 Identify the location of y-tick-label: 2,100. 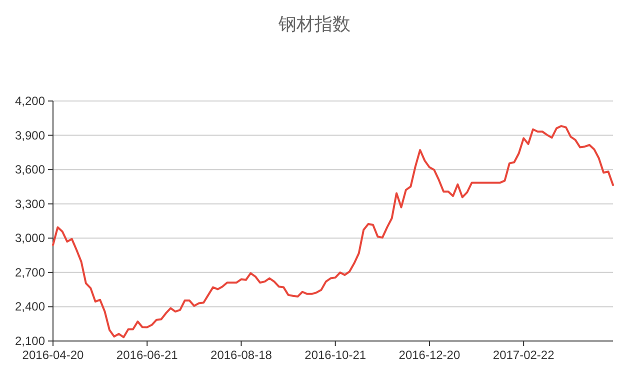
(30, 341).